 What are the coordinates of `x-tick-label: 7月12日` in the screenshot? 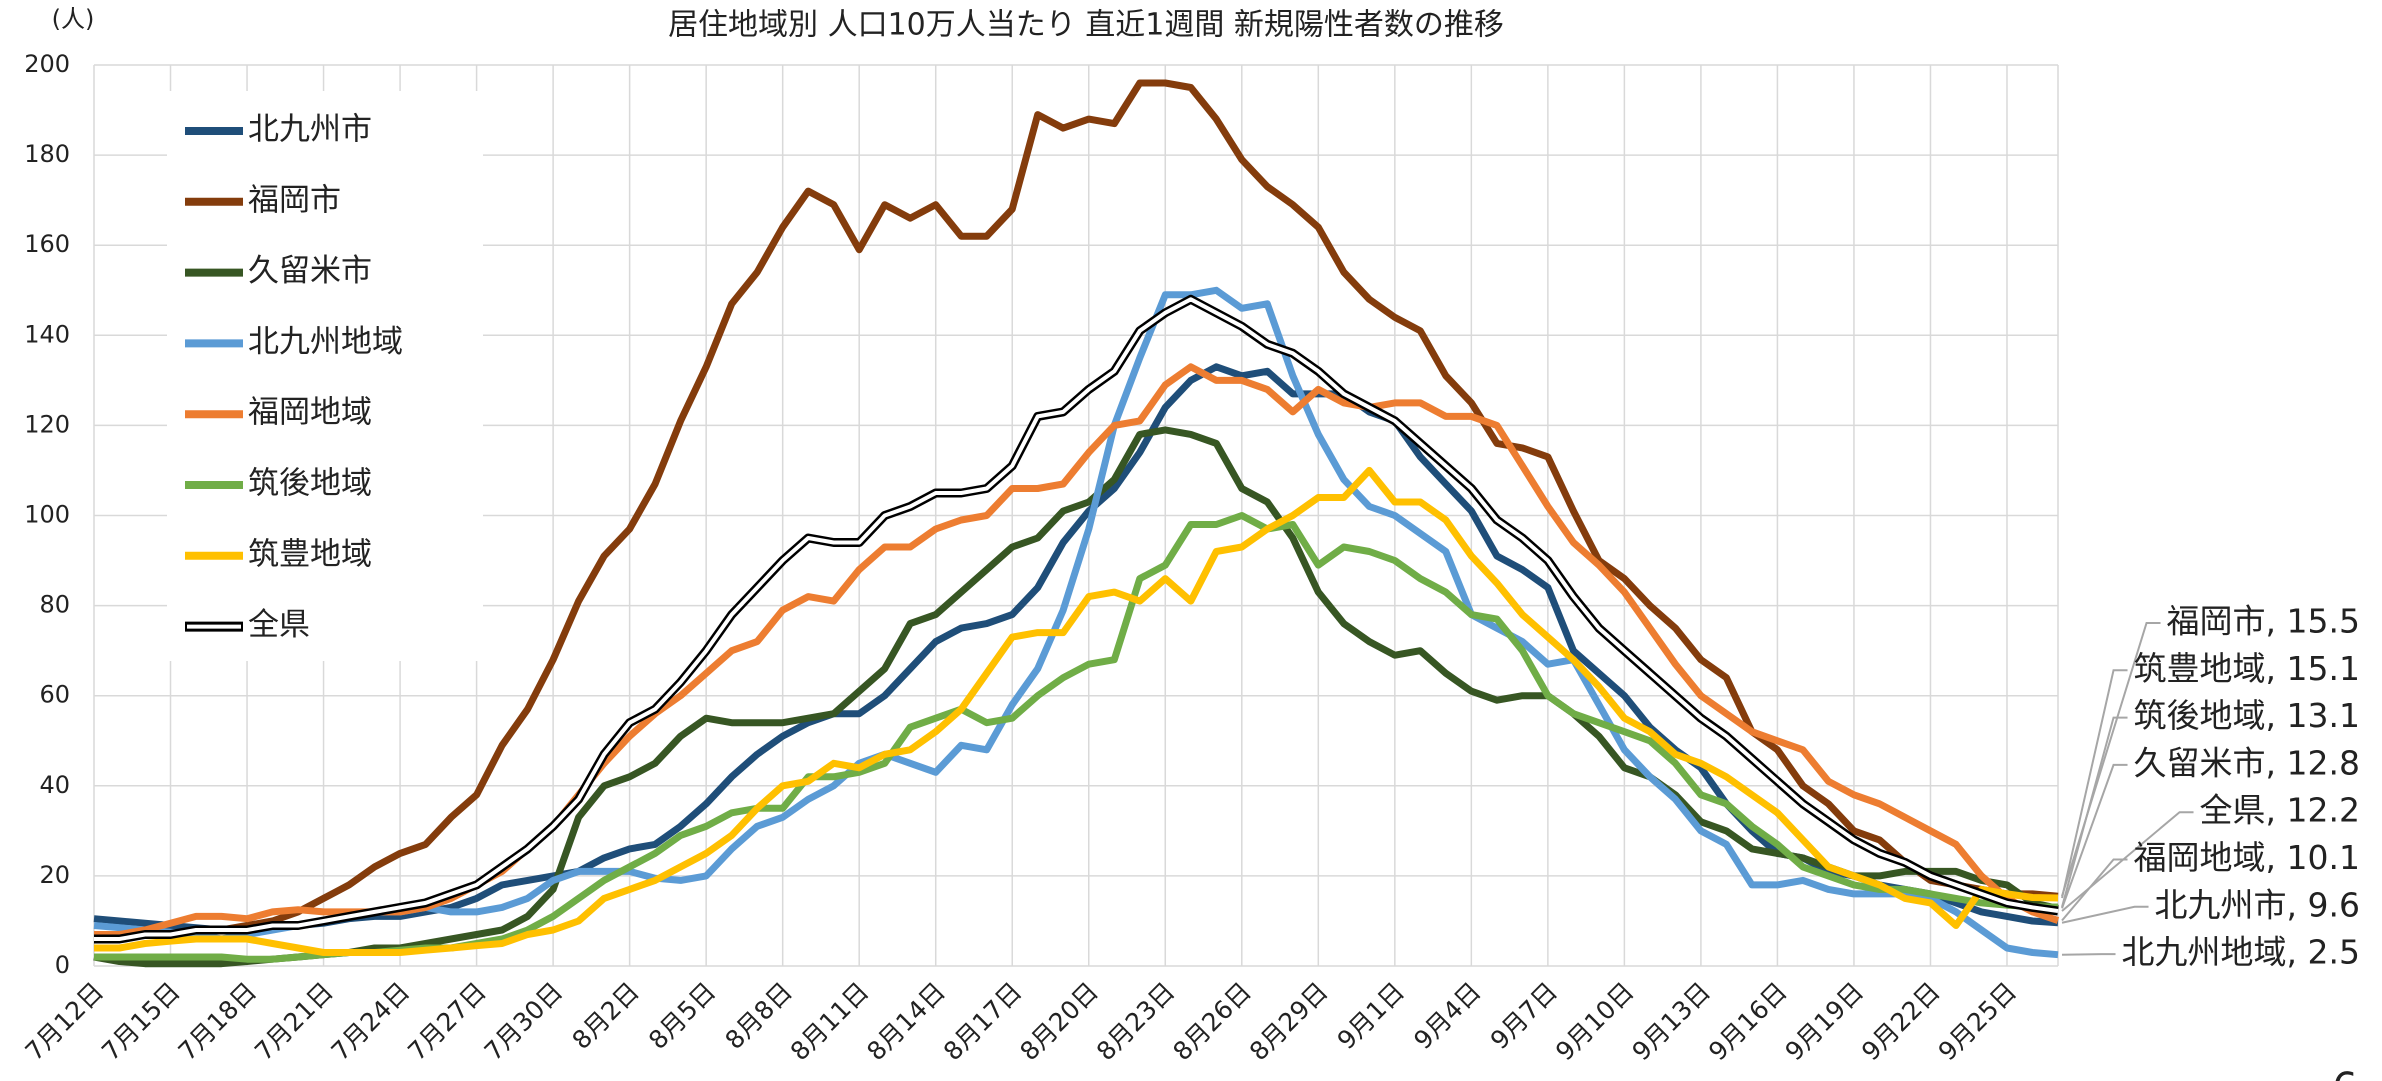 It's located at (65, 1022).